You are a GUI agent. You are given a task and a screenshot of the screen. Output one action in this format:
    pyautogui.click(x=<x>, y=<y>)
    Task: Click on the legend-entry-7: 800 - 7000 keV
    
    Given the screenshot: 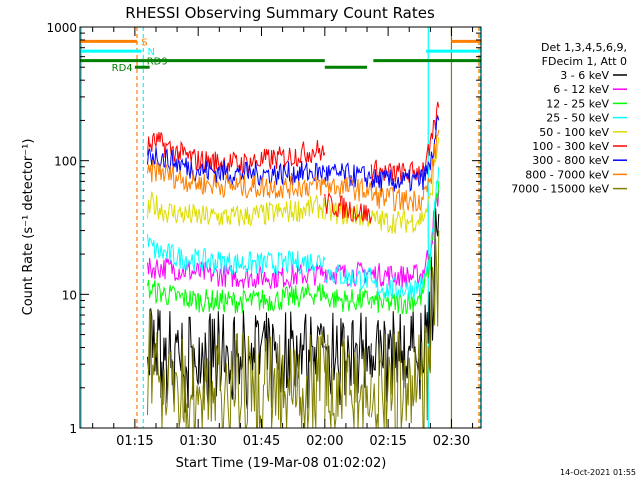 What is the action you would take?
    pyautogui.click(x=576, y=174)
    